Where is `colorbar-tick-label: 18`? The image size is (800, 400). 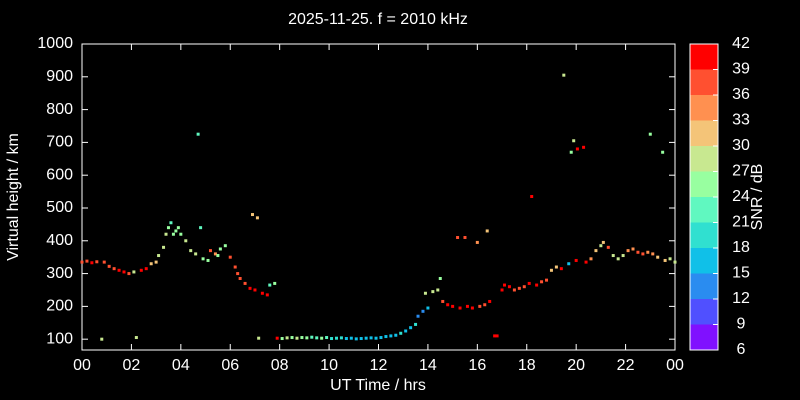 colorbar-tick-label: 18 is located at coordinates (741, 247).